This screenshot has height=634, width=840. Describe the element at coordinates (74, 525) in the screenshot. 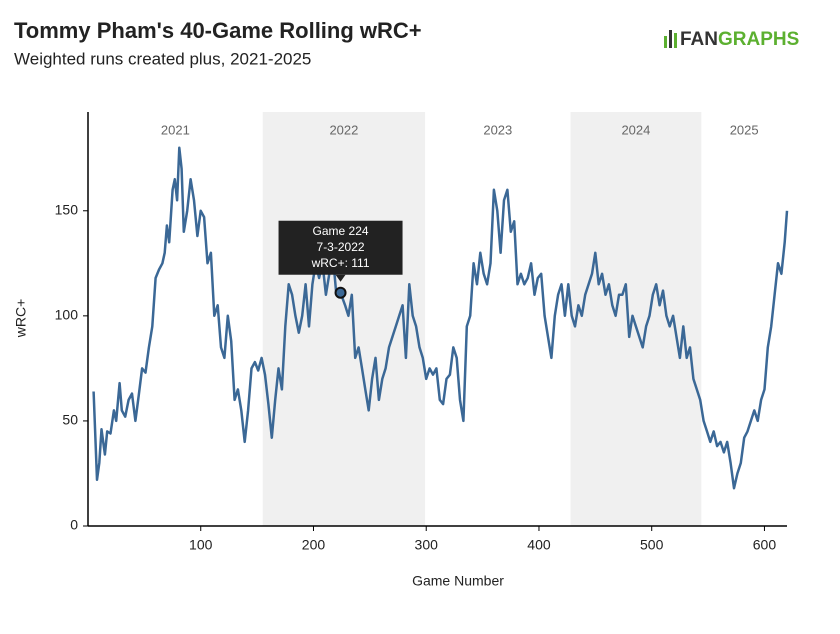

I see `y-tick-label: 0` at that location.